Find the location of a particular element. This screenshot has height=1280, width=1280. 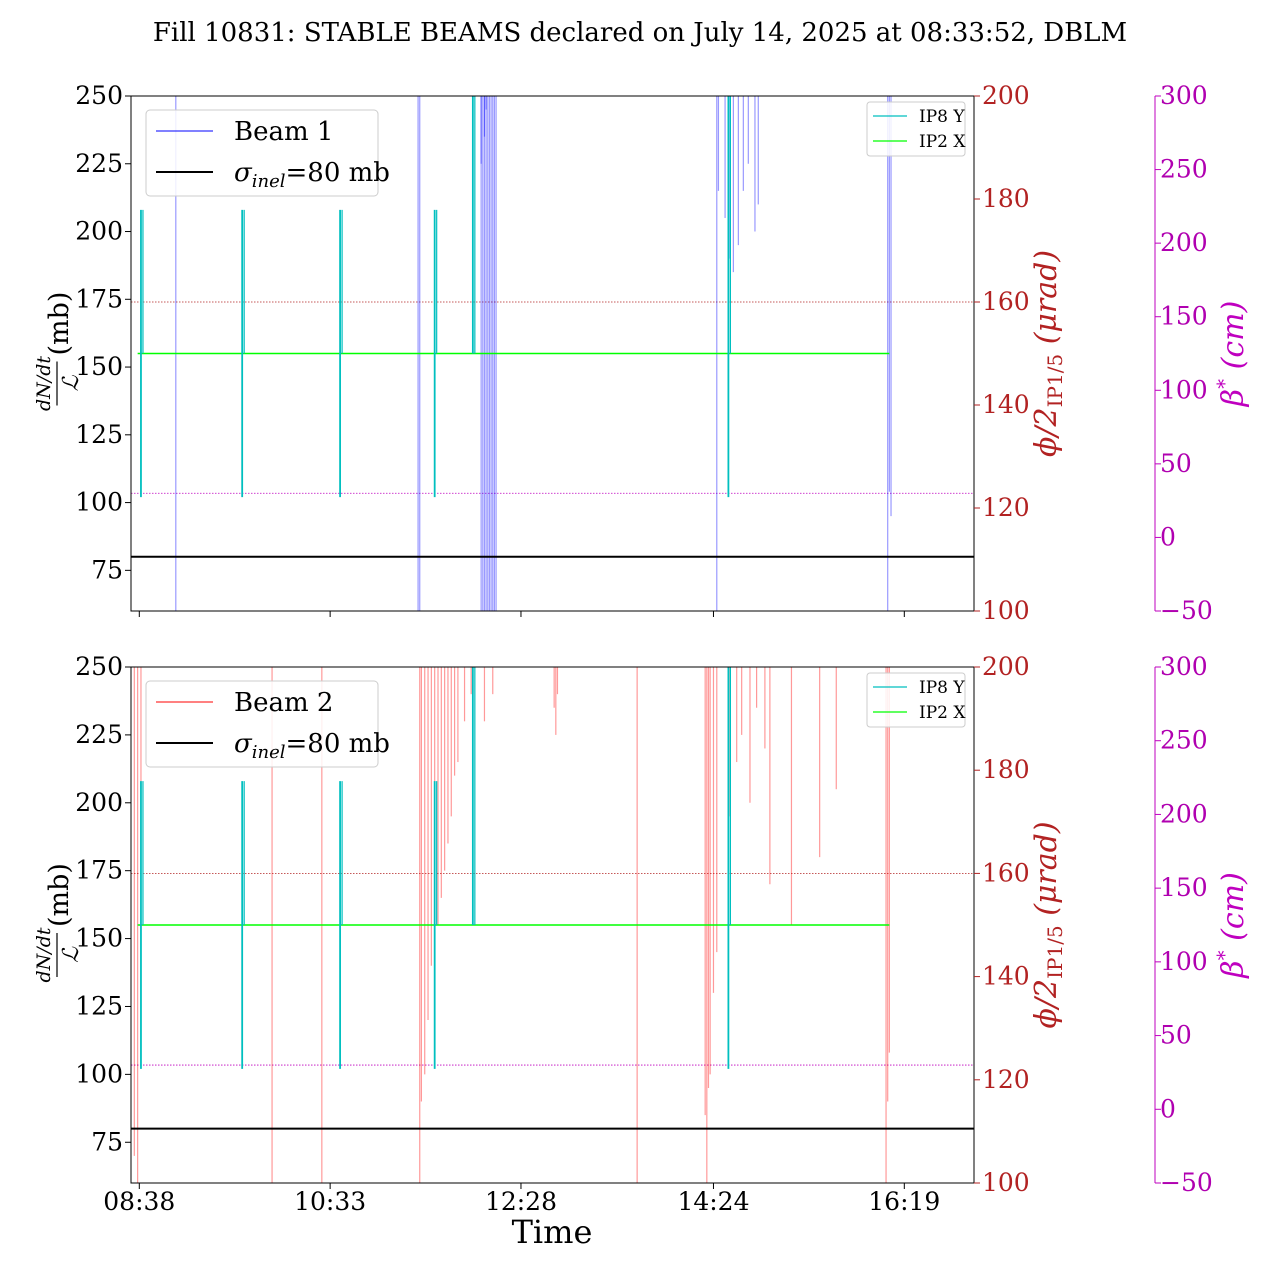

legend-beam-label: Beam 1 is located at coordinates (283, 132).